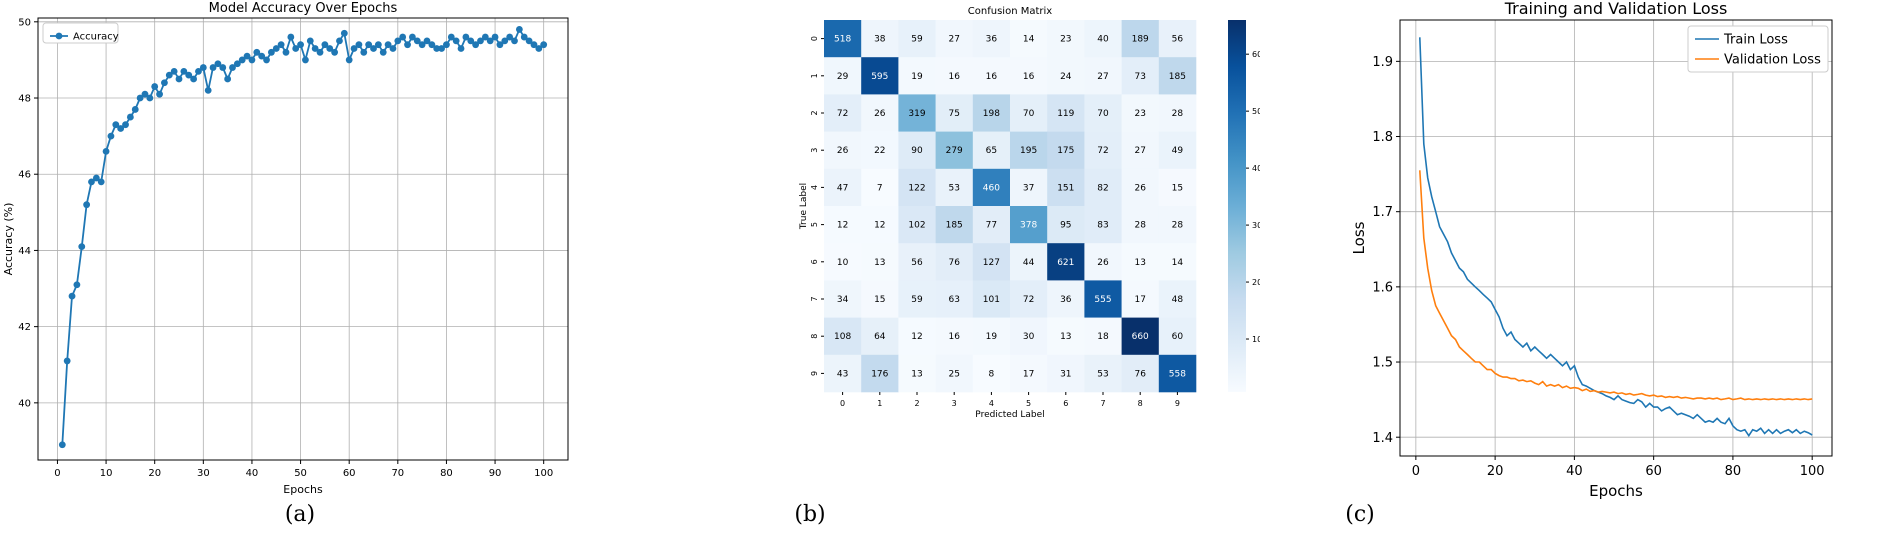 This screenshot has width=1900, height=540. What do you see at coordinates (1616, 285) in the screenshot?
I see `series-line` at bounding box center [1616, 285].